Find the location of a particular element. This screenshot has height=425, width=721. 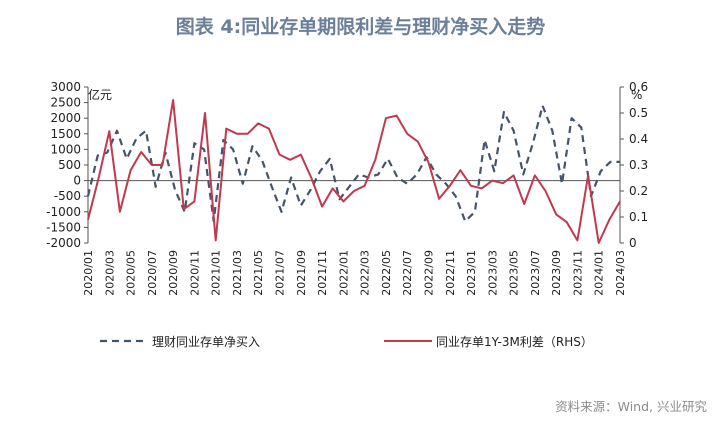

x-tick-label: 2022/01 is located at coordinates (343, 273).